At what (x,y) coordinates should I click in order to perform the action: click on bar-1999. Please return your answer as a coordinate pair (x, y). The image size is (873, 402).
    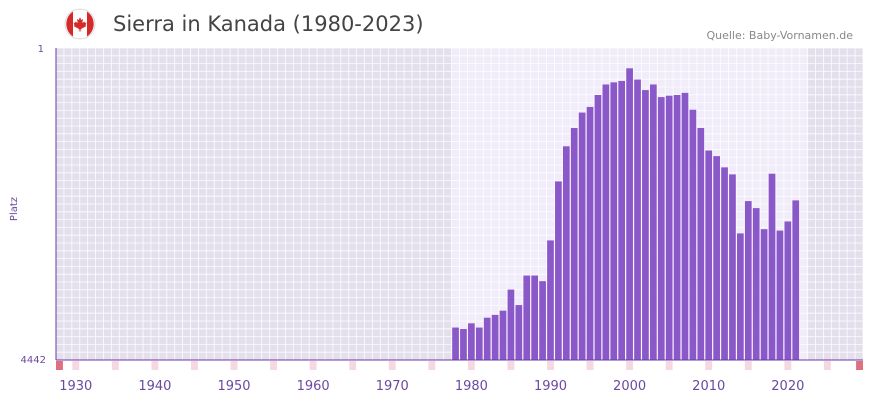
    Looking at the image, I should click on (622, 220).